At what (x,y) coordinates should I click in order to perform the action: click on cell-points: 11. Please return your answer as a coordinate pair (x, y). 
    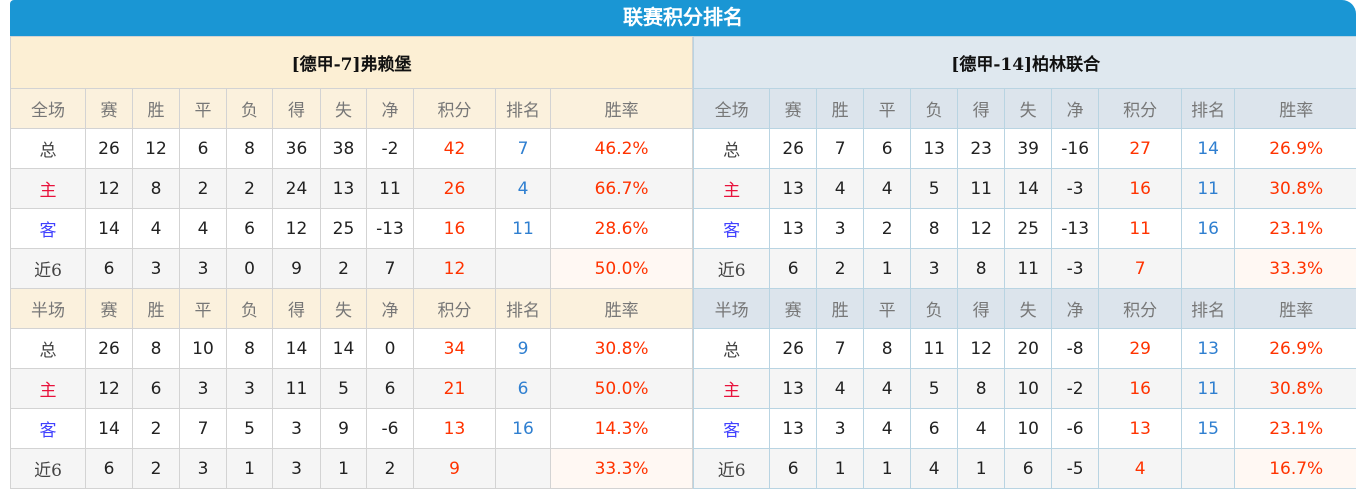
    Looking at the image, I should click on (1140, 228).